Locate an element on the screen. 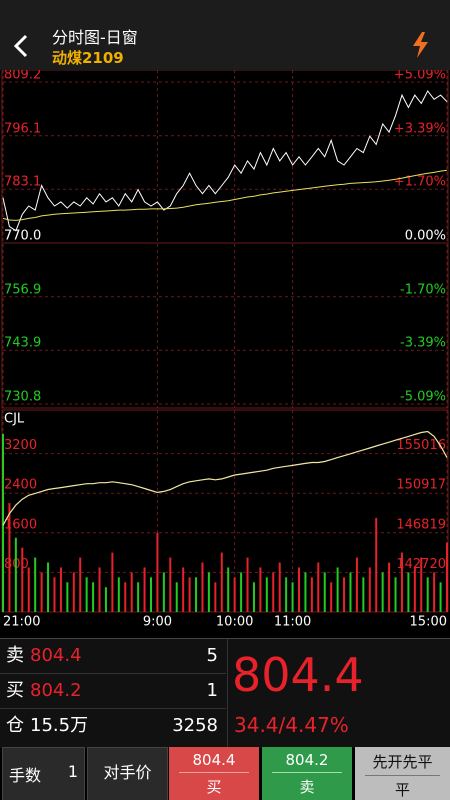  y2-tick-label: 146819 is located at coordinates (421, 524).